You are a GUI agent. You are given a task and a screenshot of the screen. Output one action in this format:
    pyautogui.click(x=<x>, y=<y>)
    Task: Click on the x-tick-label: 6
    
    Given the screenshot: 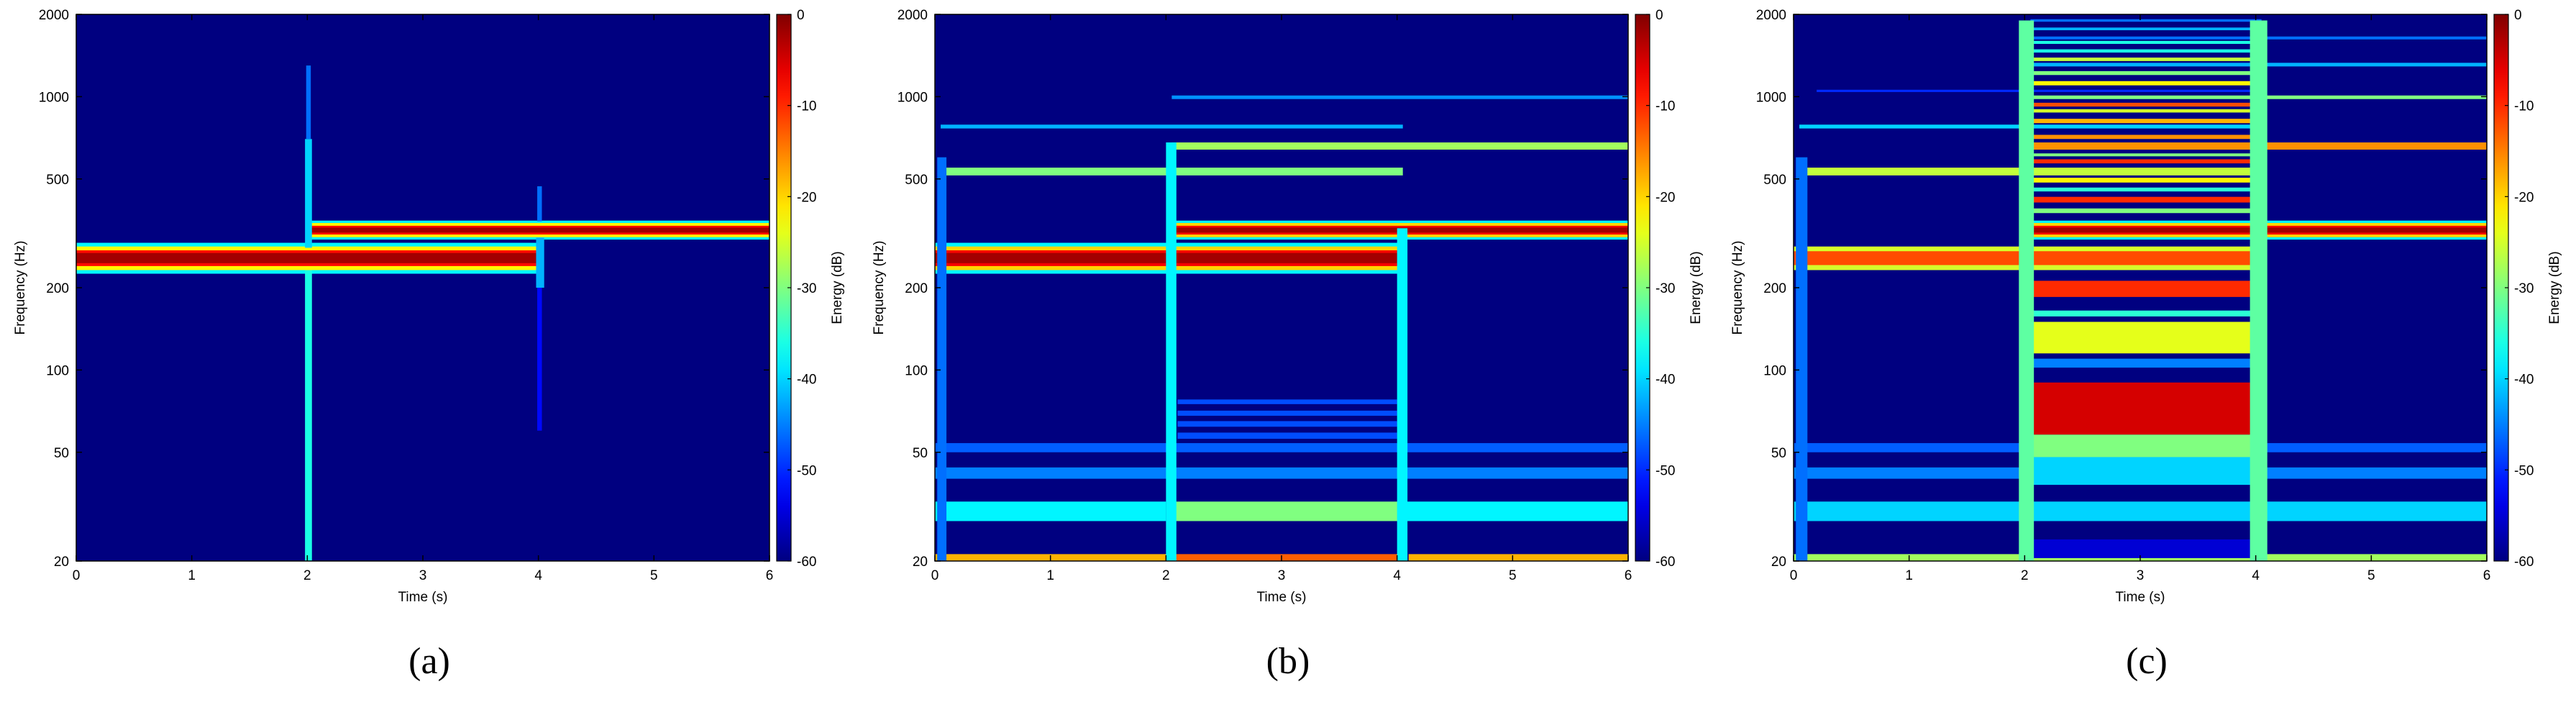 What is the action you would take?
    pyautogui.click(x=770, y=576)
    